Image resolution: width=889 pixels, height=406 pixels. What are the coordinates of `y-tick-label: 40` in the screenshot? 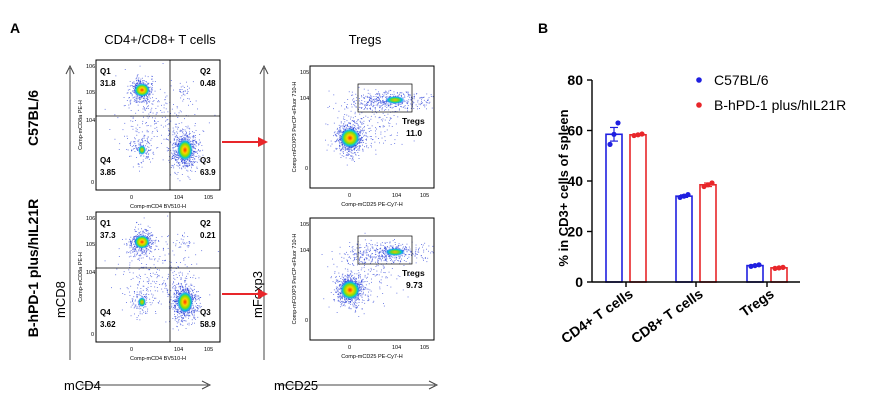 It's located at (575, 181).